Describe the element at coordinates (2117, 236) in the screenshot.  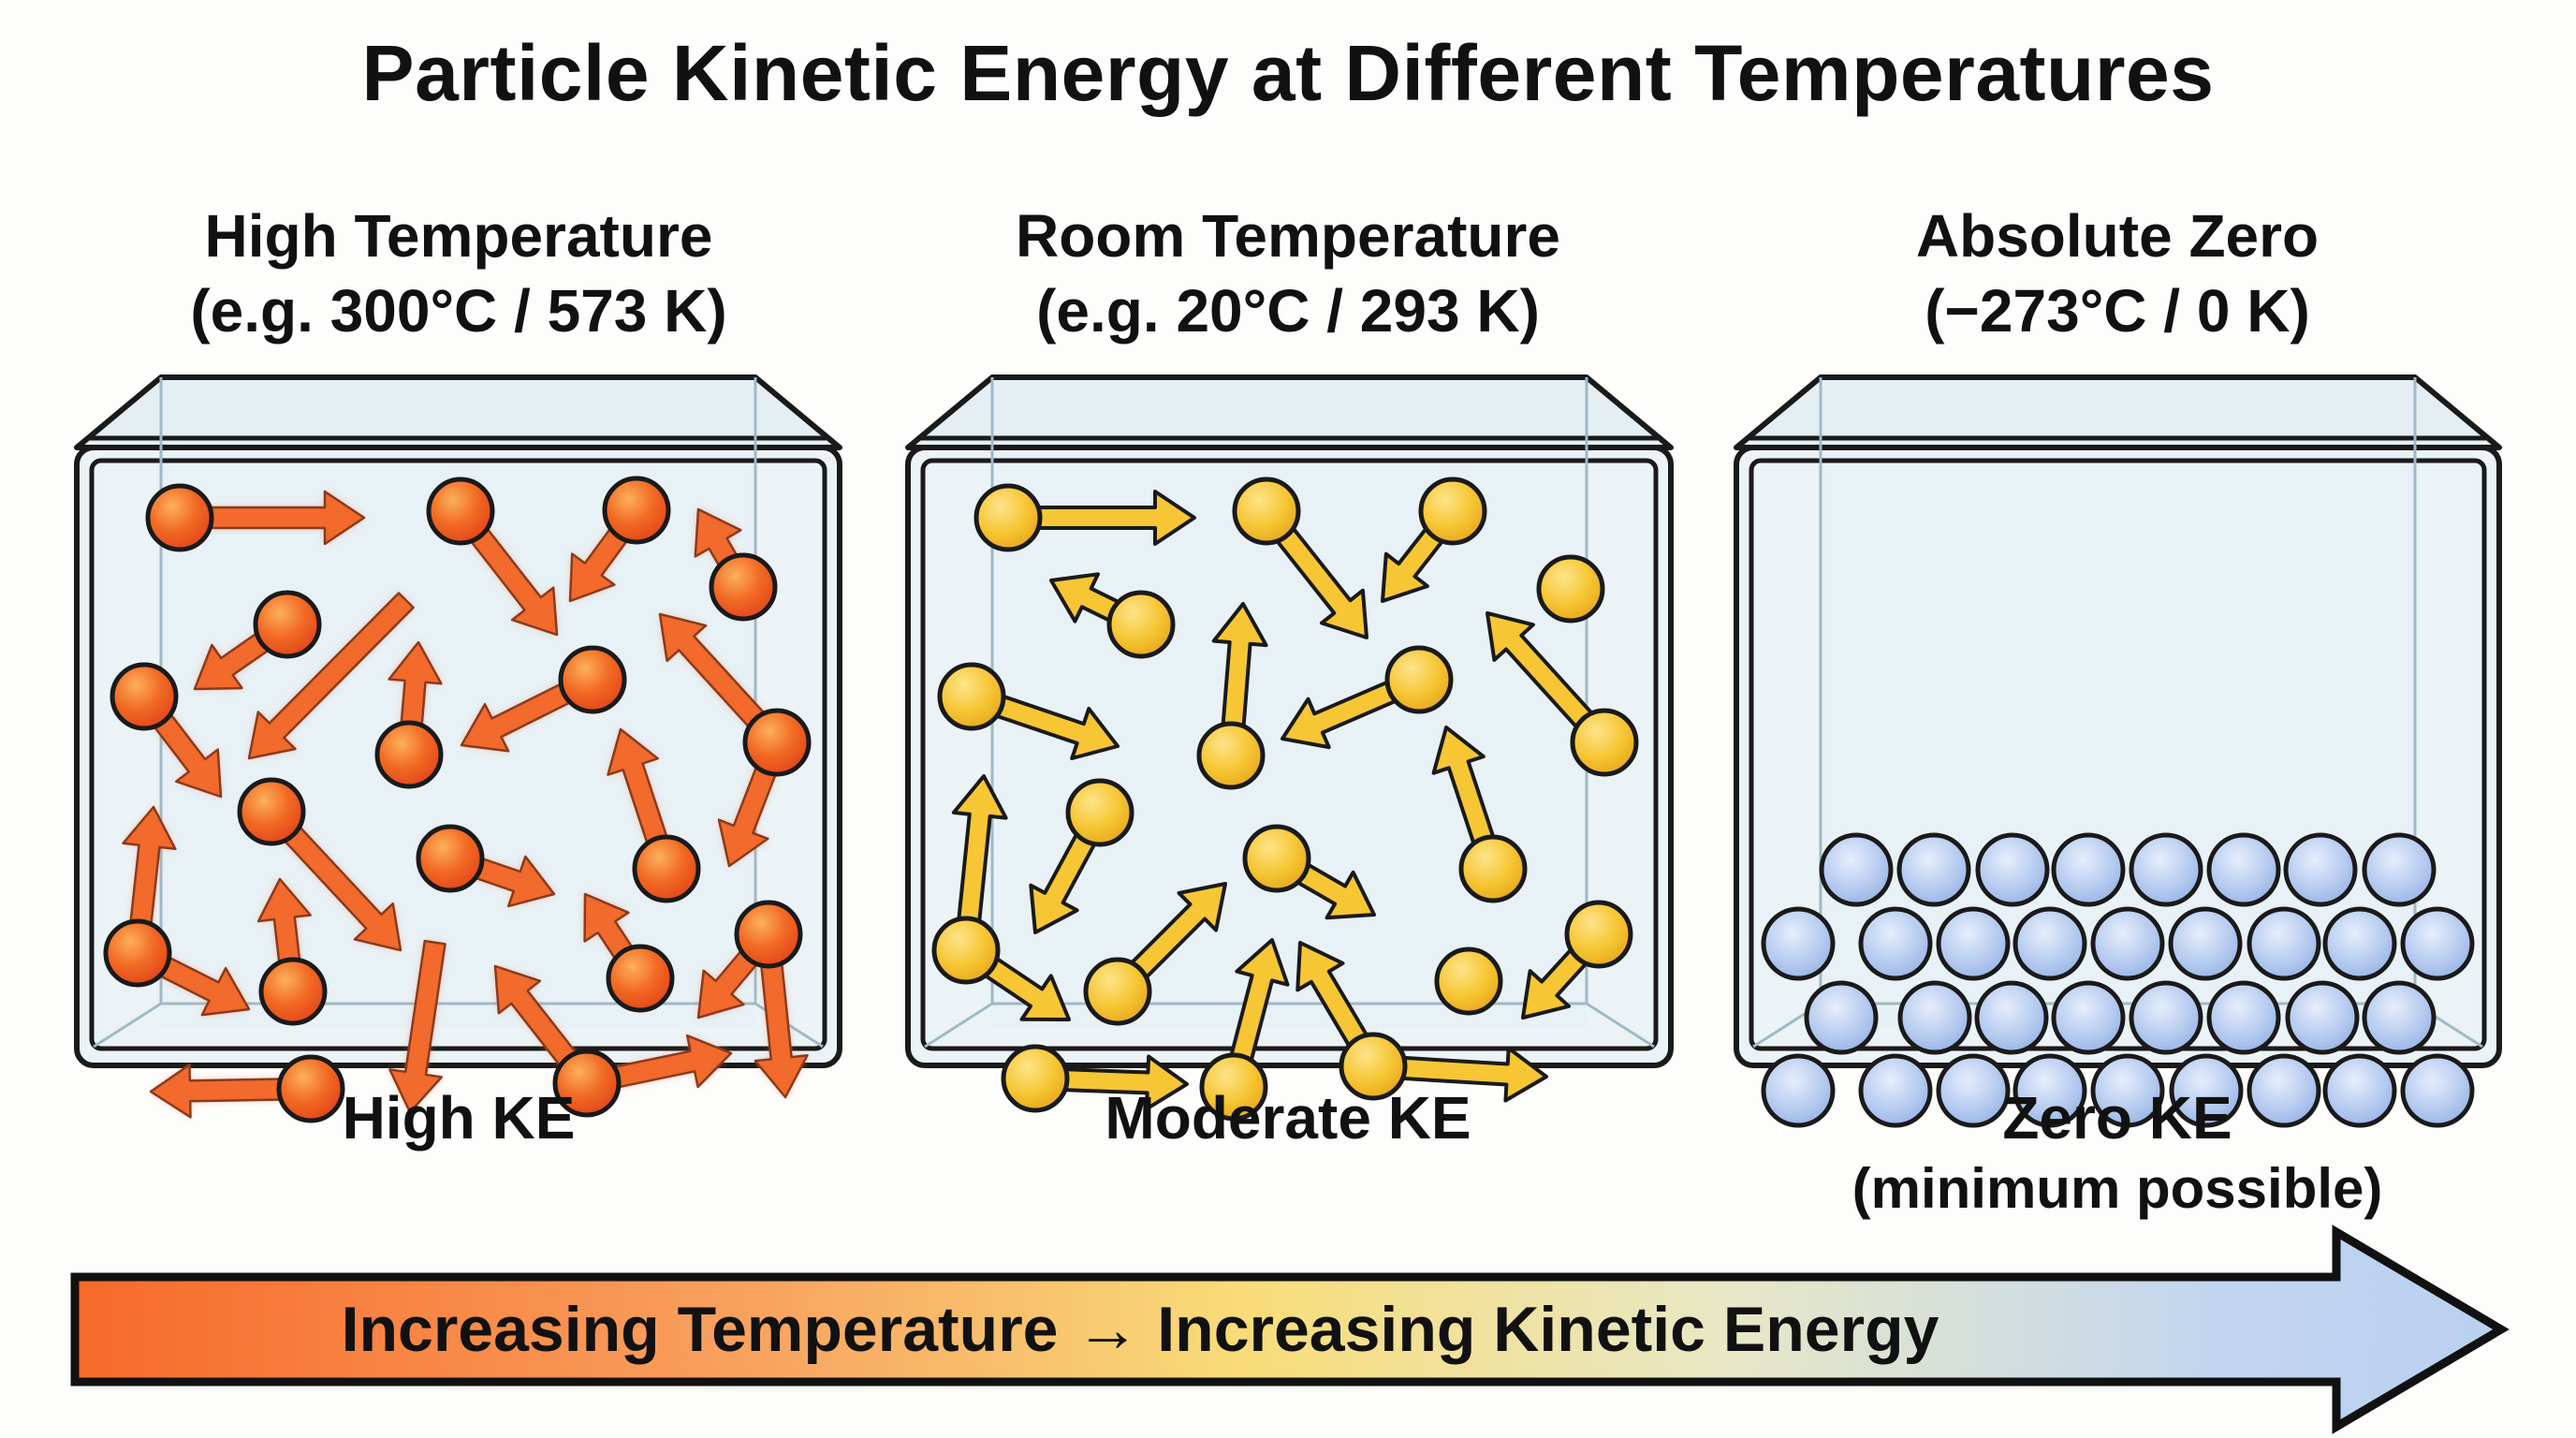
I see `heading: Absolute Zero` at that location.